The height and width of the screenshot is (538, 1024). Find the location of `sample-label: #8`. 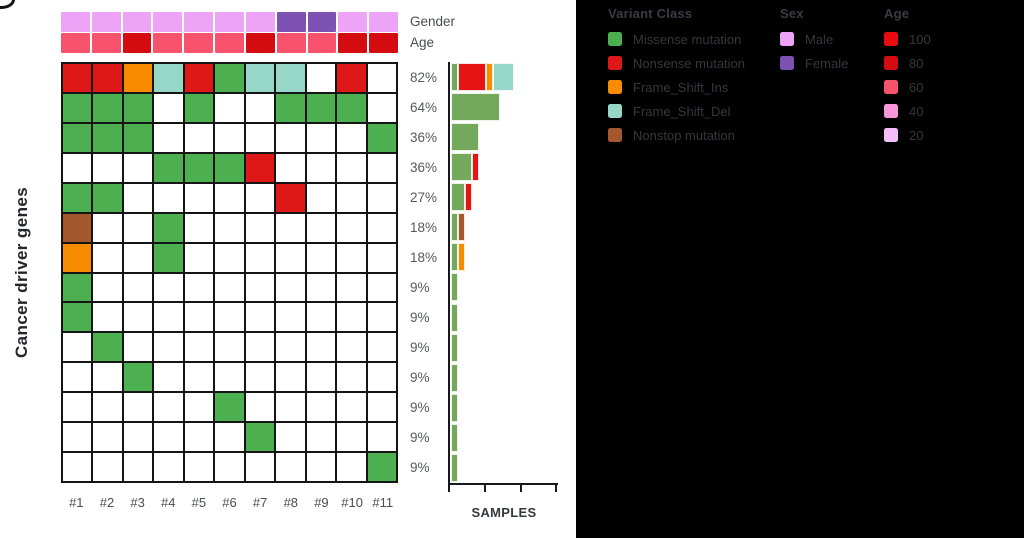

sample-label: #8 is located at coordinates (291, 502).